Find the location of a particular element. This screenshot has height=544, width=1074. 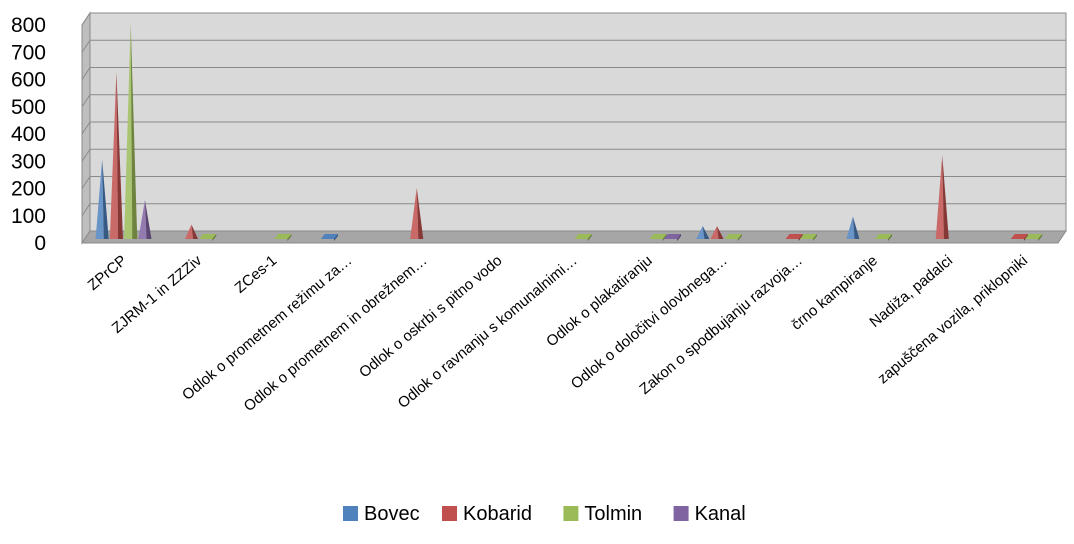

legend-label: Tolmin is located at coordinates (613, 514).